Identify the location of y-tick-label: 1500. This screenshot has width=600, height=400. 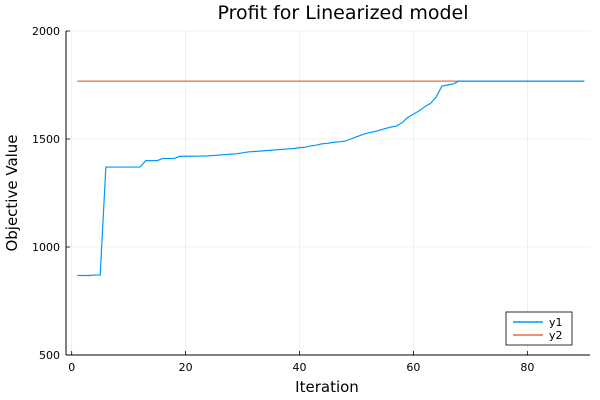
(46, 139).